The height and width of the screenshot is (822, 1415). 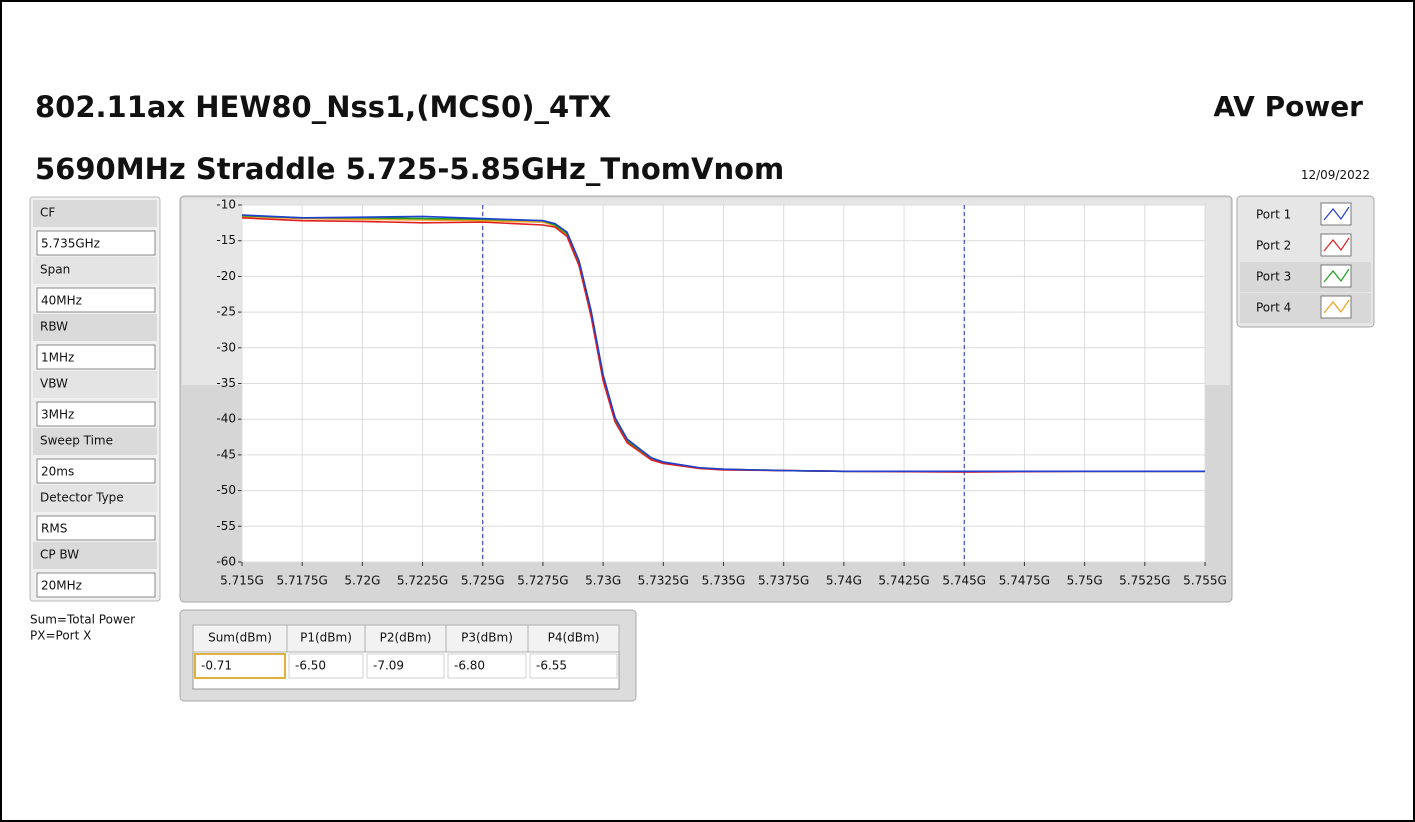 What do you see at coordinates (410, 169) in the screenshot?
I see `subtitle: 5690MHz Straddle 5.725-5.85GHz_TnomVnom` at bounding box center [410, 169].